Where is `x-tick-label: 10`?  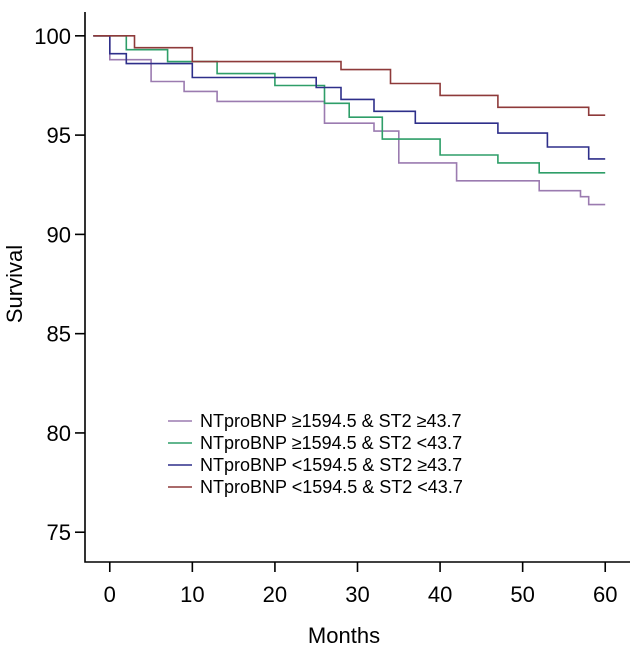
x-tick-label: 10 is located at coordinates (192, 594).